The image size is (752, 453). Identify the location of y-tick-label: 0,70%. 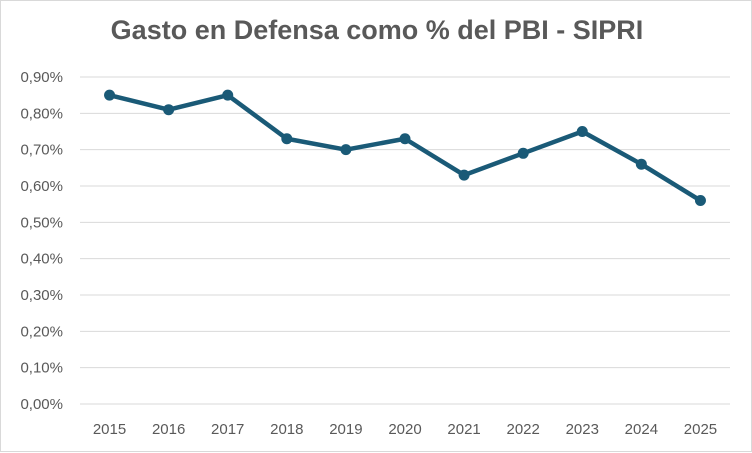
(41, 150).